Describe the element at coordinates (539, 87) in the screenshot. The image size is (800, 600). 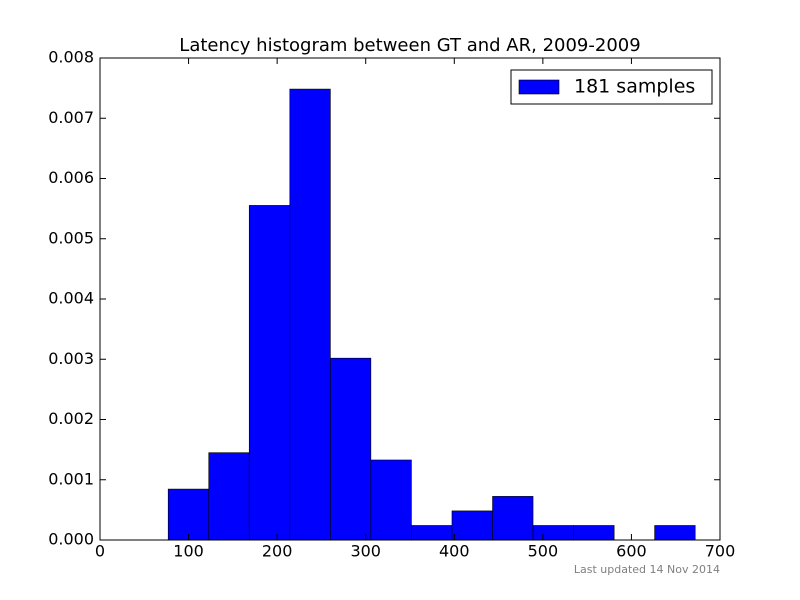
I see `legend-swatch` at that location.